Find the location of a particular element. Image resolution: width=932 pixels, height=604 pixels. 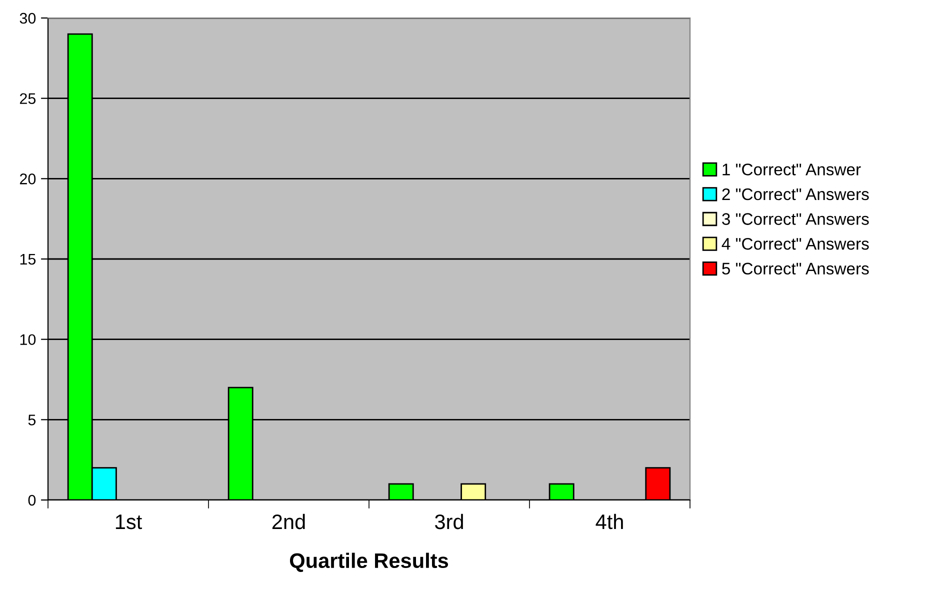

y-tick-label: 15 is located at coordinates (28, 259).